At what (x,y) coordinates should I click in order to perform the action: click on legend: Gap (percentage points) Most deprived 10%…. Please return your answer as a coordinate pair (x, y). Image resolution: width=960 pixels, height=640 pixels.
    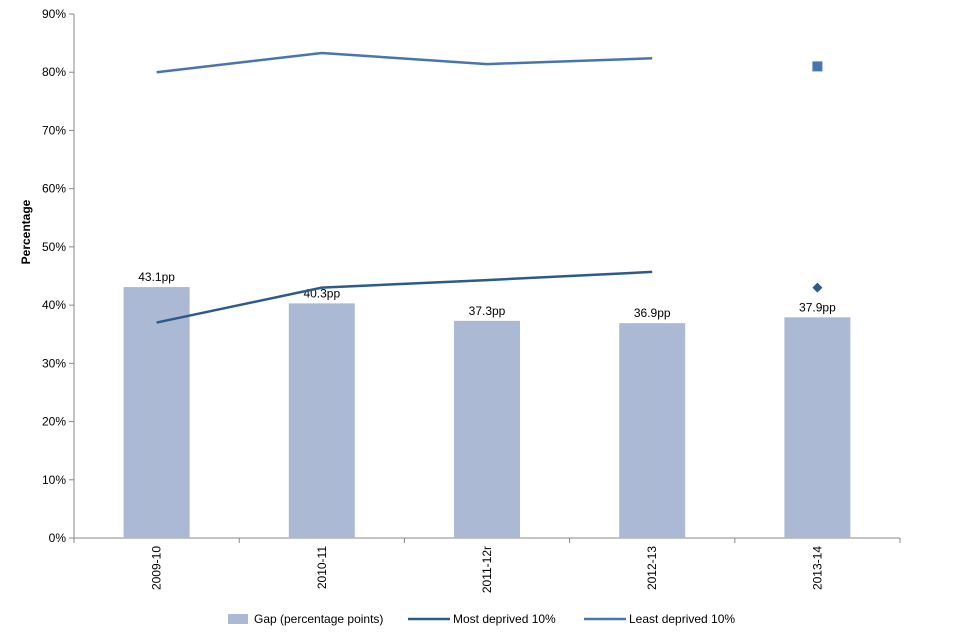
    Looking at the image, I should click on (481, 619).